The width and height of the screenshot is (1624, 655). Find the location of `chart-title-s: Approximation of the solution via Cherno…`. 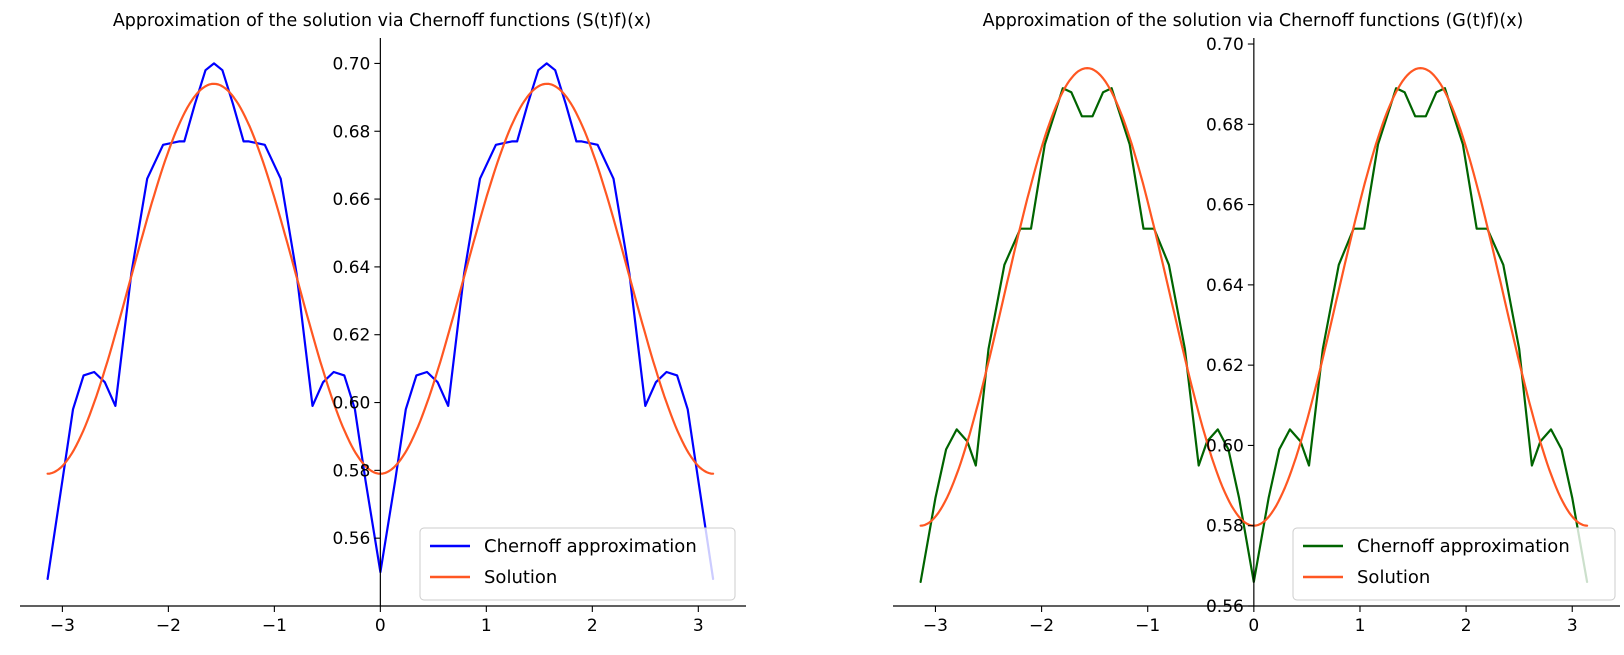

chart-title-s: Approximation of the solution via Cherno… is located at coordinates (382, 21).